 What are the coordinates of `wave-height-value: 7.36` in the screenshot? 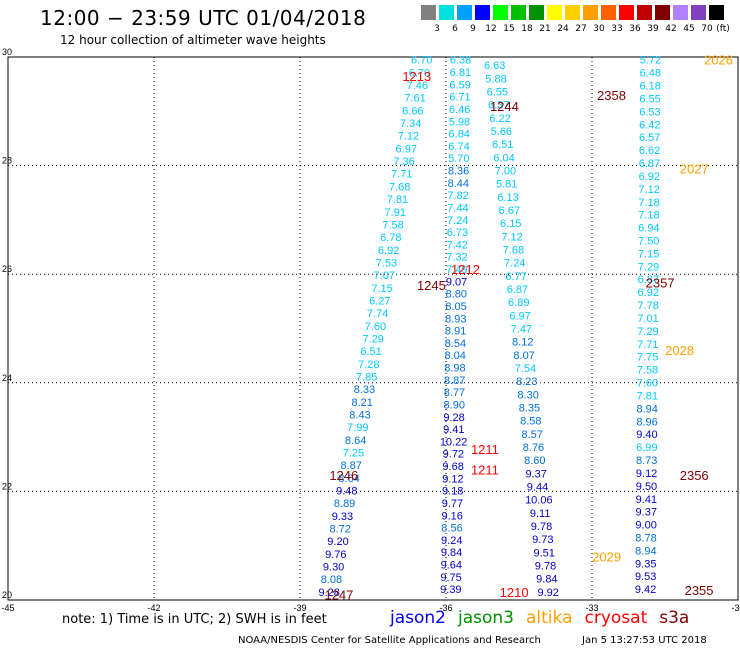 It's located at (403, 162).